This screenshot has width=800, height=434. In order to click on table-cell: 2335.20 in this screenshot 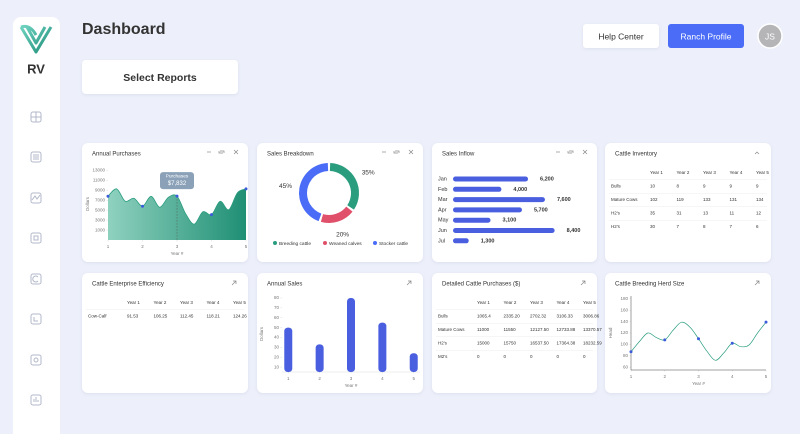, I will do `click(512, 316)`.